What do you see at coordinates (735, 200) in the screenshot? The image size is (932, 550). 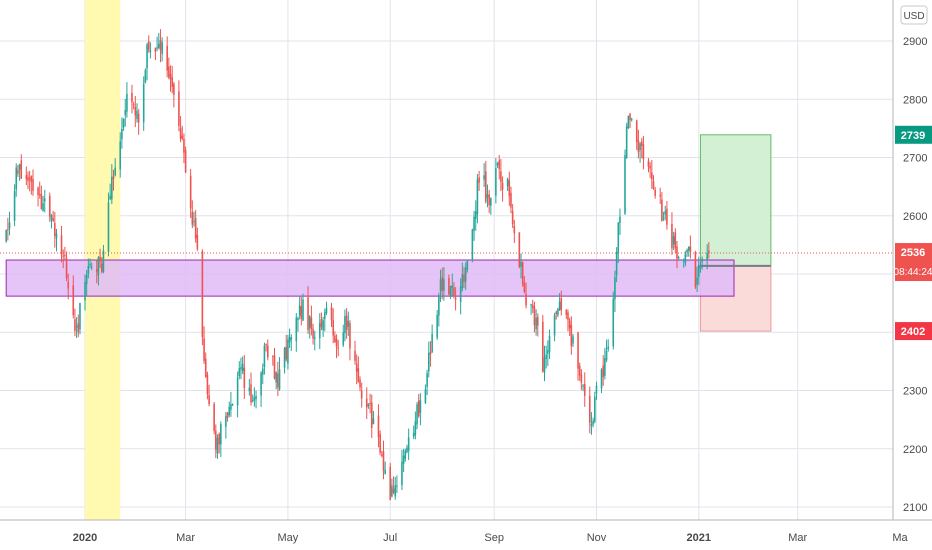 I see `profit-zone` at bounding box center [735, 200].